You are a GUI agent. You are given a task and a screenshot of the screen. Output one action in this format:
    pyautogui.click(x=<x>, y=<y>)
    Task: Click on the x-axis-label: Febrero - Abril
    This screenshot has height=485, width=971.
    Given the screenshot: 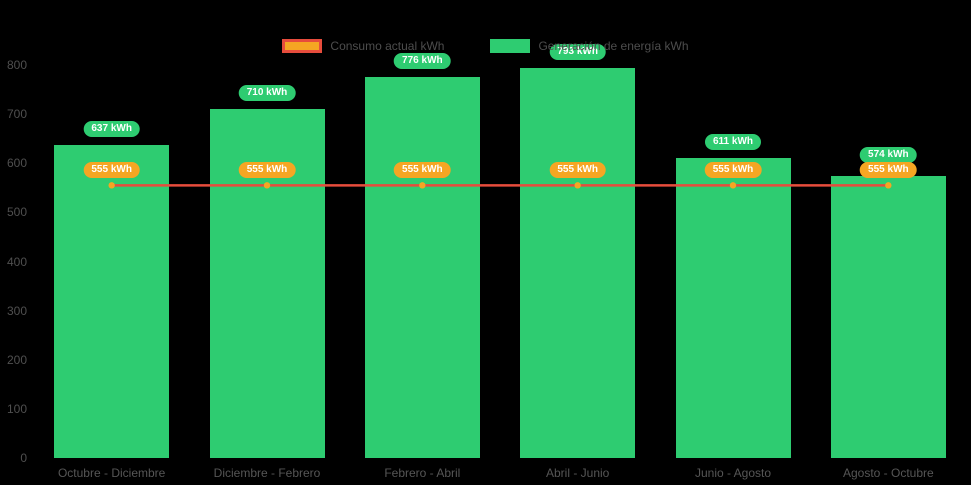 What is the action you would take?
    pyautogui.click(x=422, y=473)
    